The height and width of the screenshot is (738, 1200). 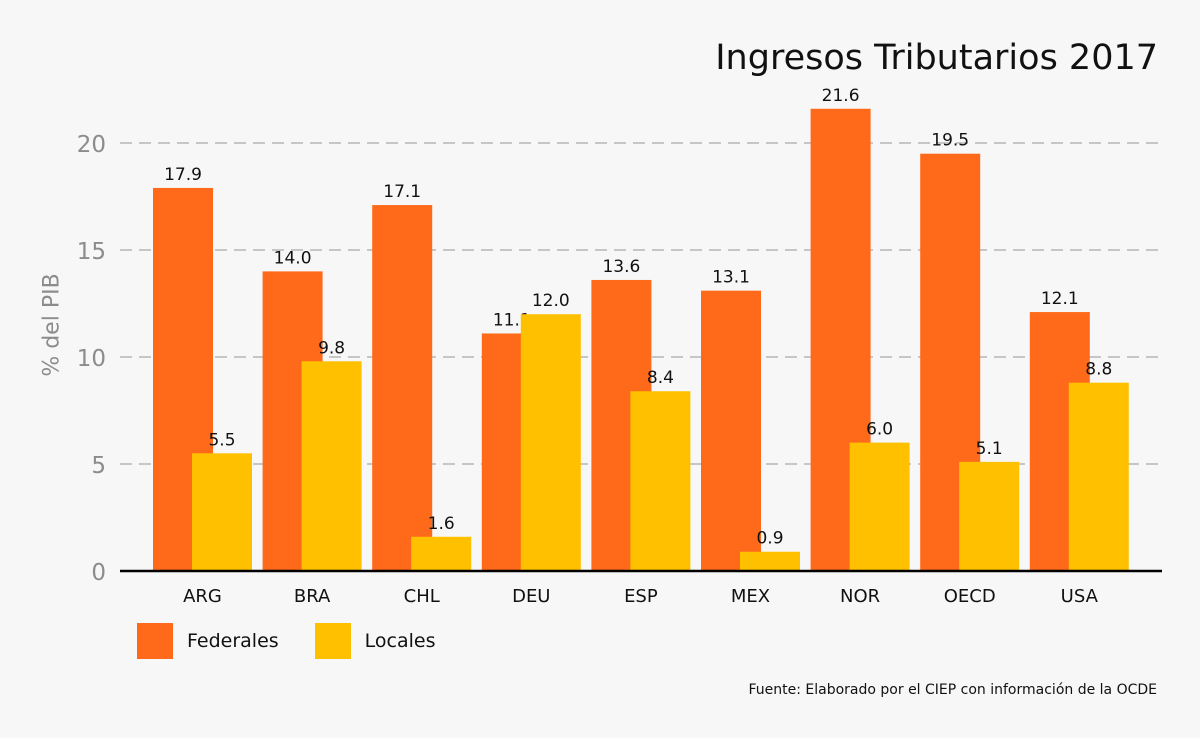 What do you see at coordinates (621, 267) in the screenshot?
I see `data-label-federales-esp: 13.6` at bounding box center [621, 267].